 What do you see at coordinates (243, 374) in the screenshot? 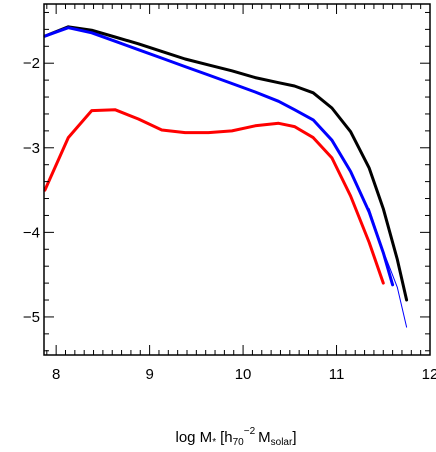
I see `x-tick-label: 10` at bounding box center [243, 374].